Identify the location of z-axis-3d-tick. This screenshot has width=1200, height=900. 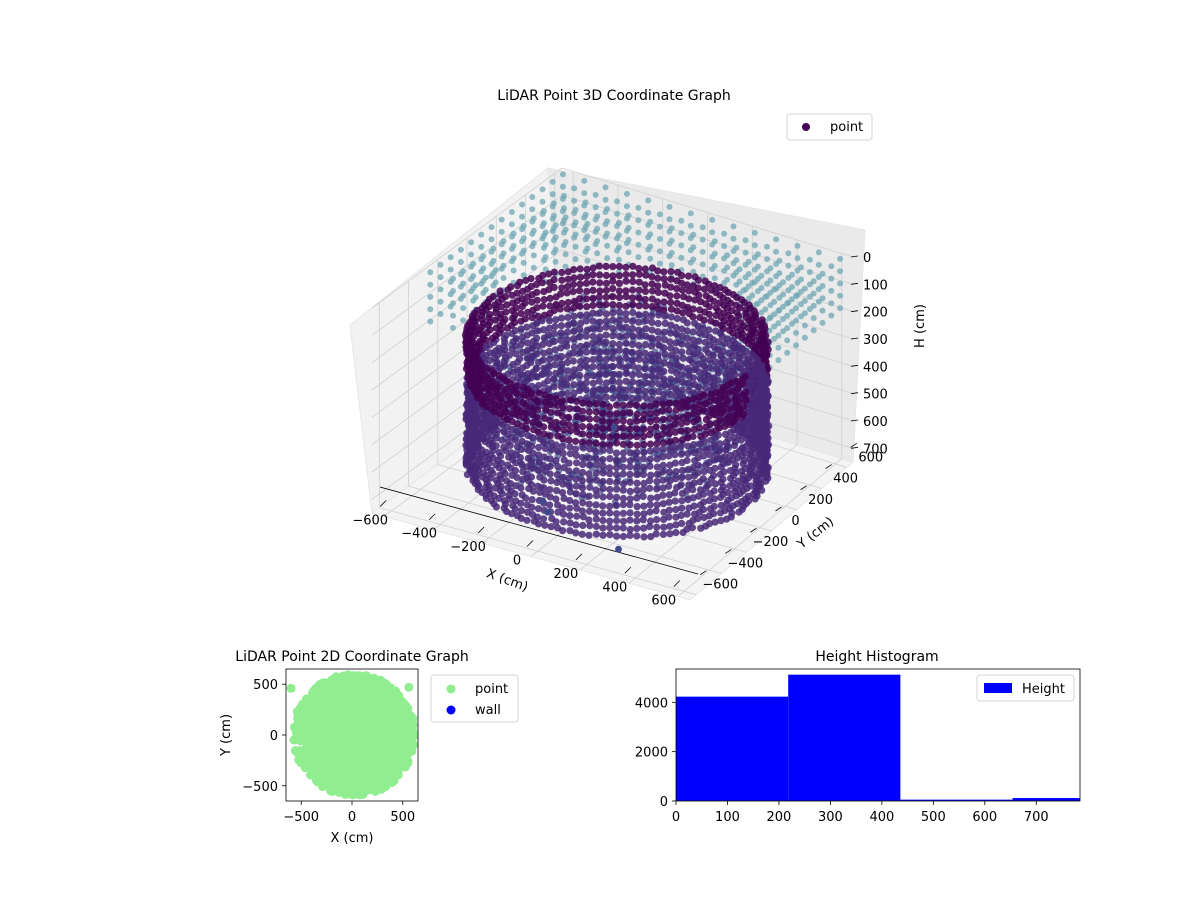
(854, 447).